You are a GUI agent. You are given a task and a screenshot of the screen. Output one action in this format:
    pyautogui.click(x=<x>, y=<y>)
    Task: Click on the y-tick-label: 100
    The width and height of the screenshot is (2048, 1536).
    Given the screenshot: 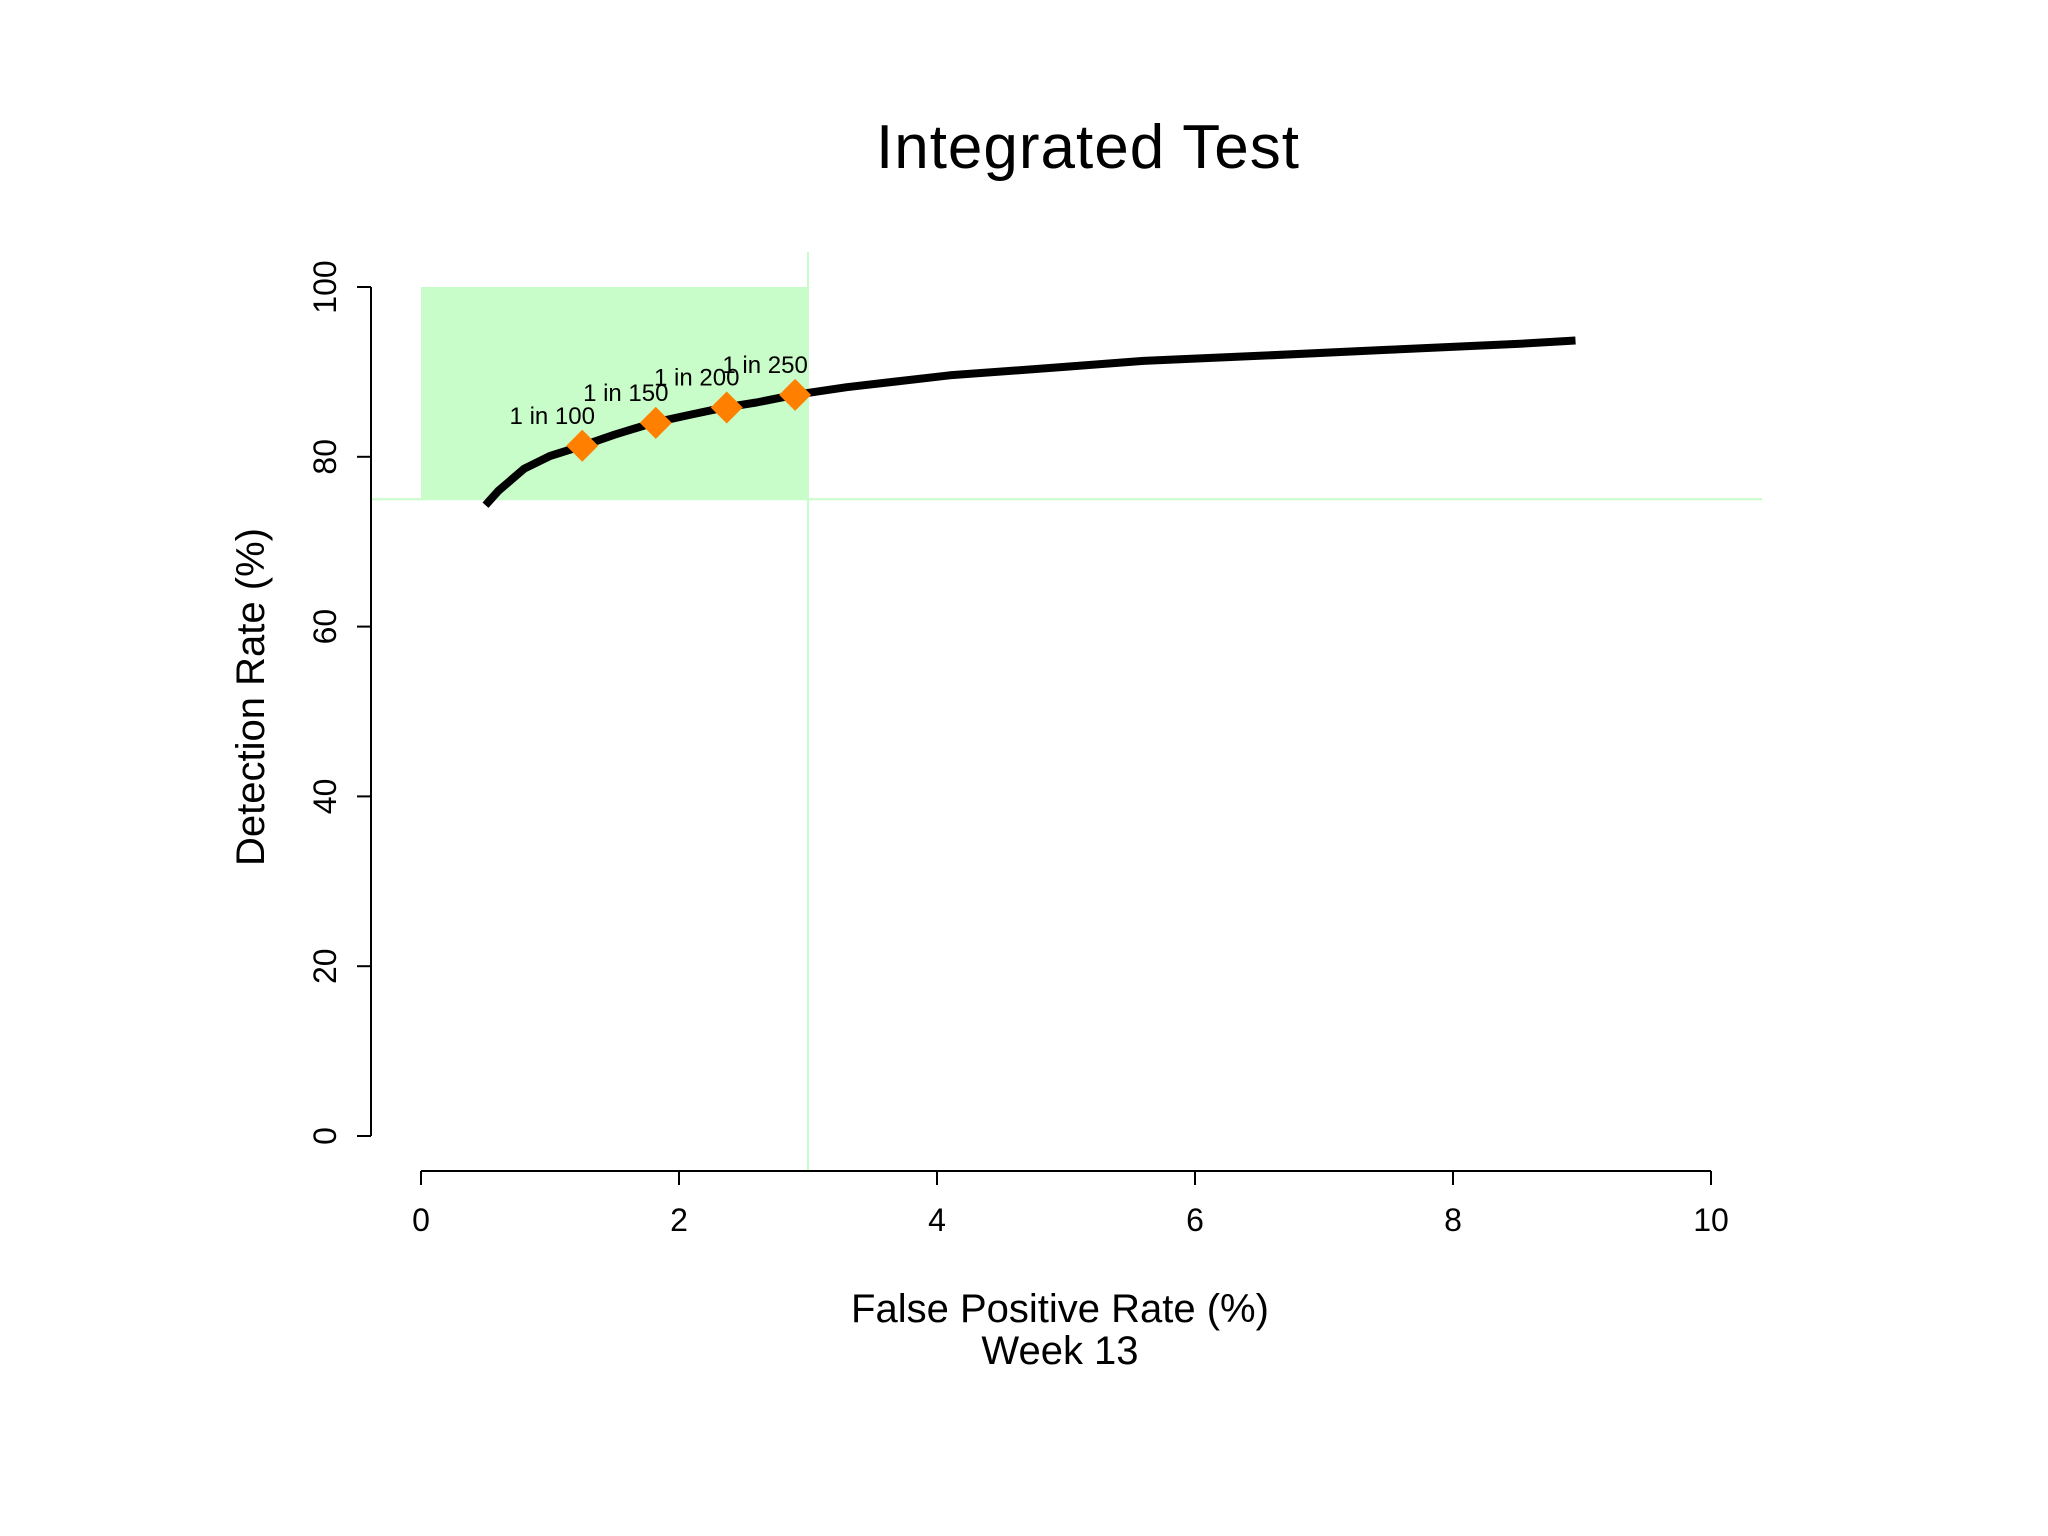 What is the action you would take?
    pyautogui.click(x=325, y=286)
    